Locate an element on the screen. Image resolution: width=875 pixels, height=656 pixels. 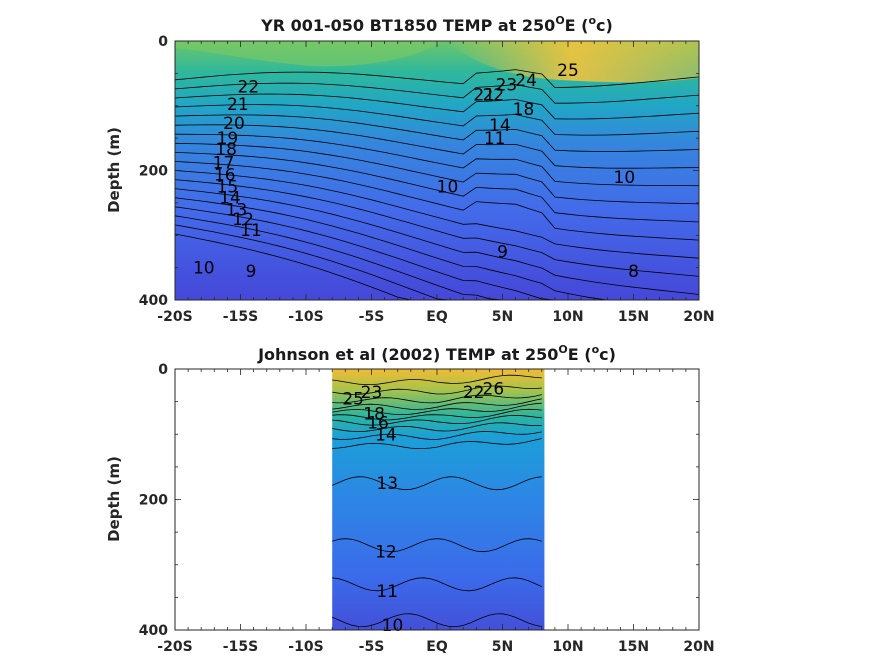
panel-bottom-title: Johnson et al (2002) TEMP at 250OE (oc) is located at coordinates (436, 353).